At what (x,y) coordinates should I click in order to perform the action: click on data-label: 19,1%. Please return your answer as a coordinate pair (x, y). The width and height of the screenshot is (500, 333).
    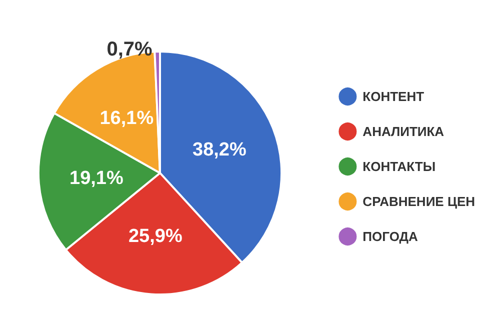
    Looking at the image, I should click on (97, 178).